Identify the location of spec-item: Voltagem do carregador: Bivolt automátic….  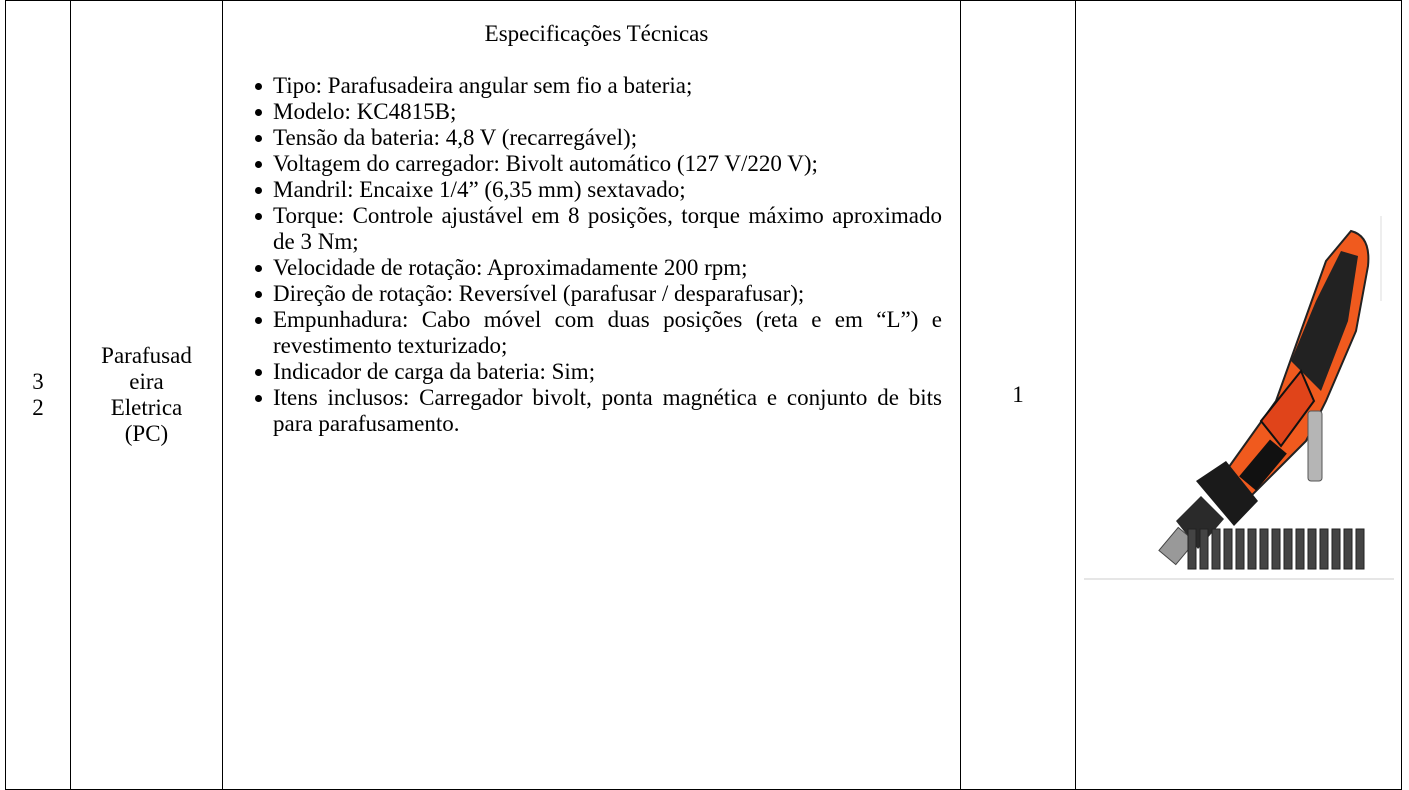
(598, 164).